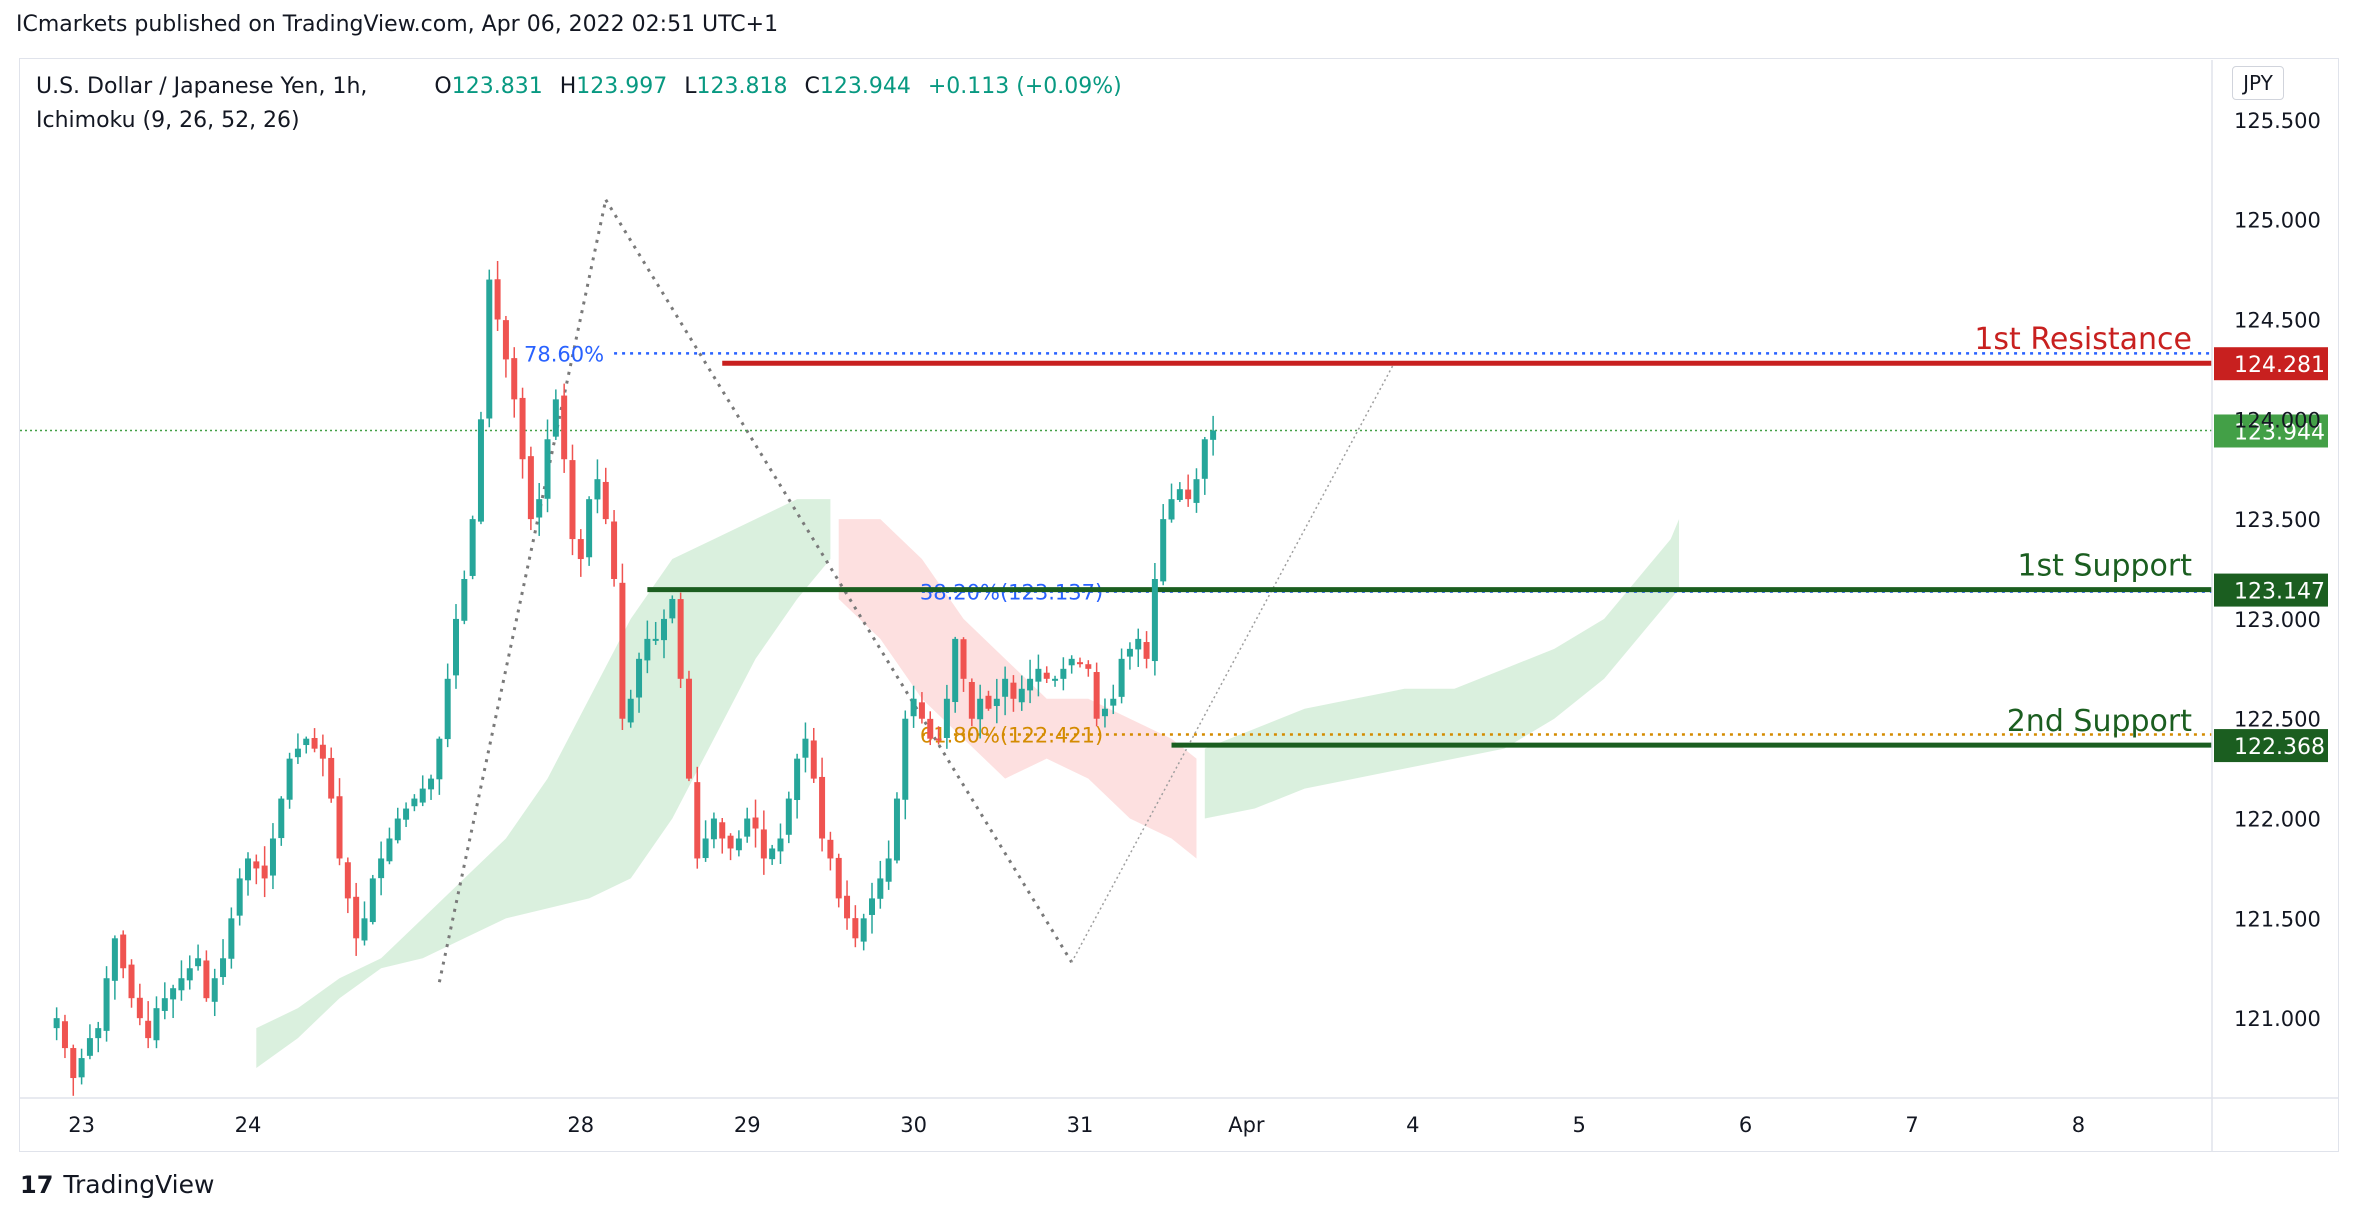  I want to click on time-tick: 8, so click(2078, 1125).